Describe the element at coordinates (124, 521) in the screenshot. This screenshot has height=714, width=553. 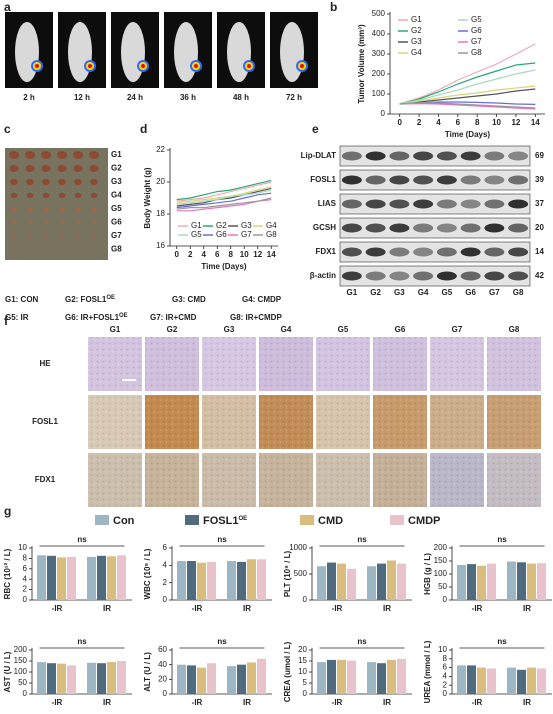
I see `legend-label: Con` at that location.